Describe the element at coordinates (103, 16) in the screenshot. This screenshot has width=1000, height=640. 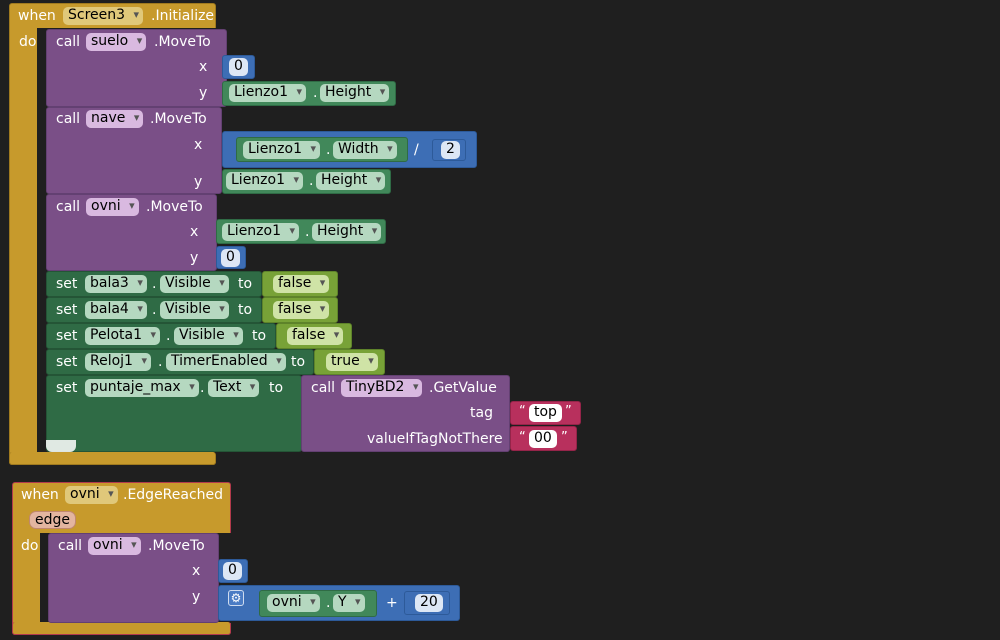
I see `screen-component-dropdown: Screen3` at that location.